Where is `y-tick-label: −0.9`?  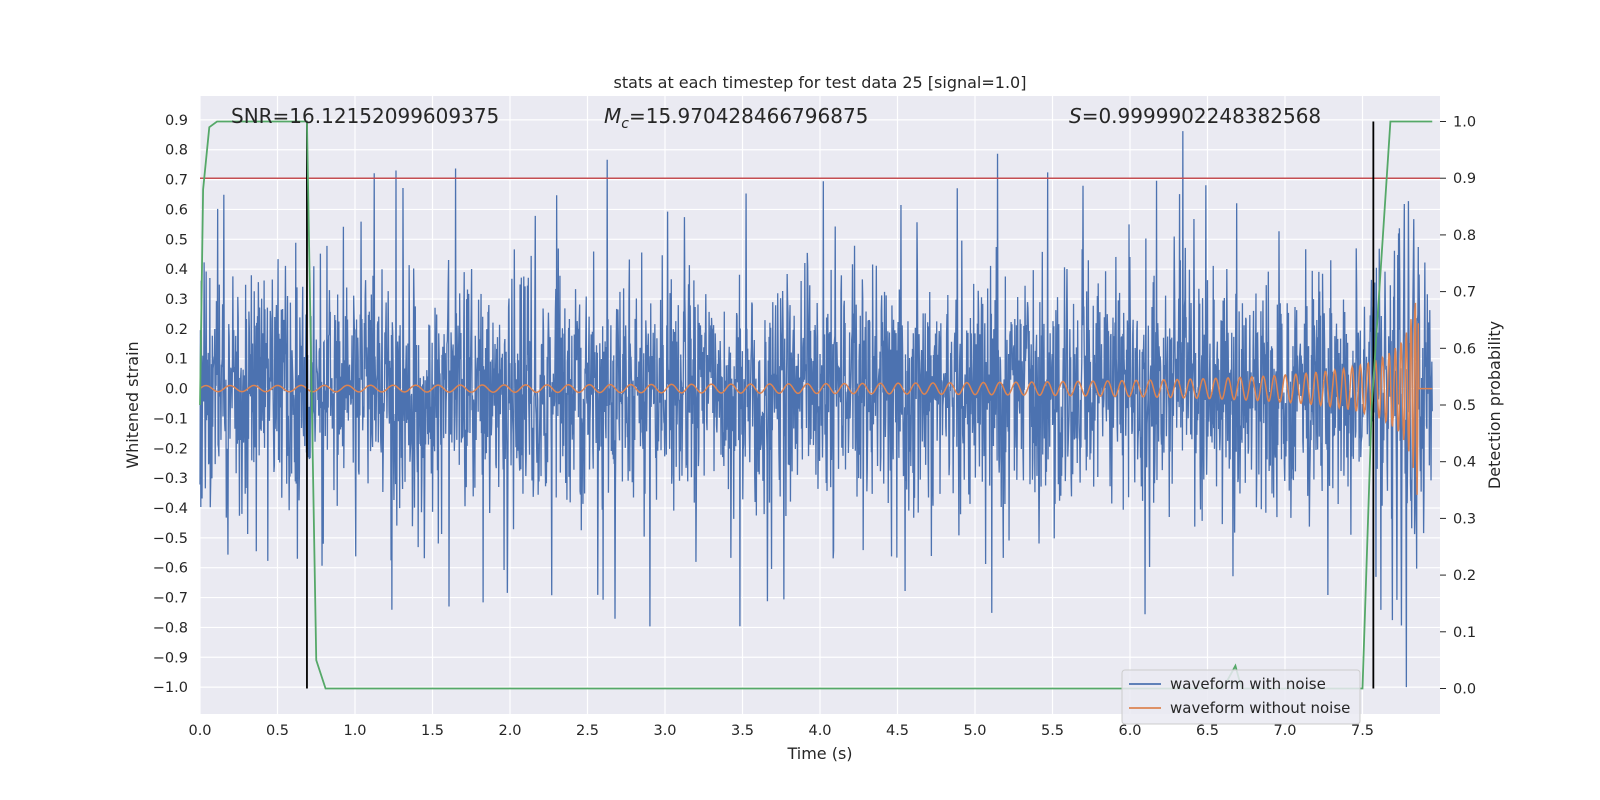 y-tick-label: −0.9 is located at coordinates (170, 658).